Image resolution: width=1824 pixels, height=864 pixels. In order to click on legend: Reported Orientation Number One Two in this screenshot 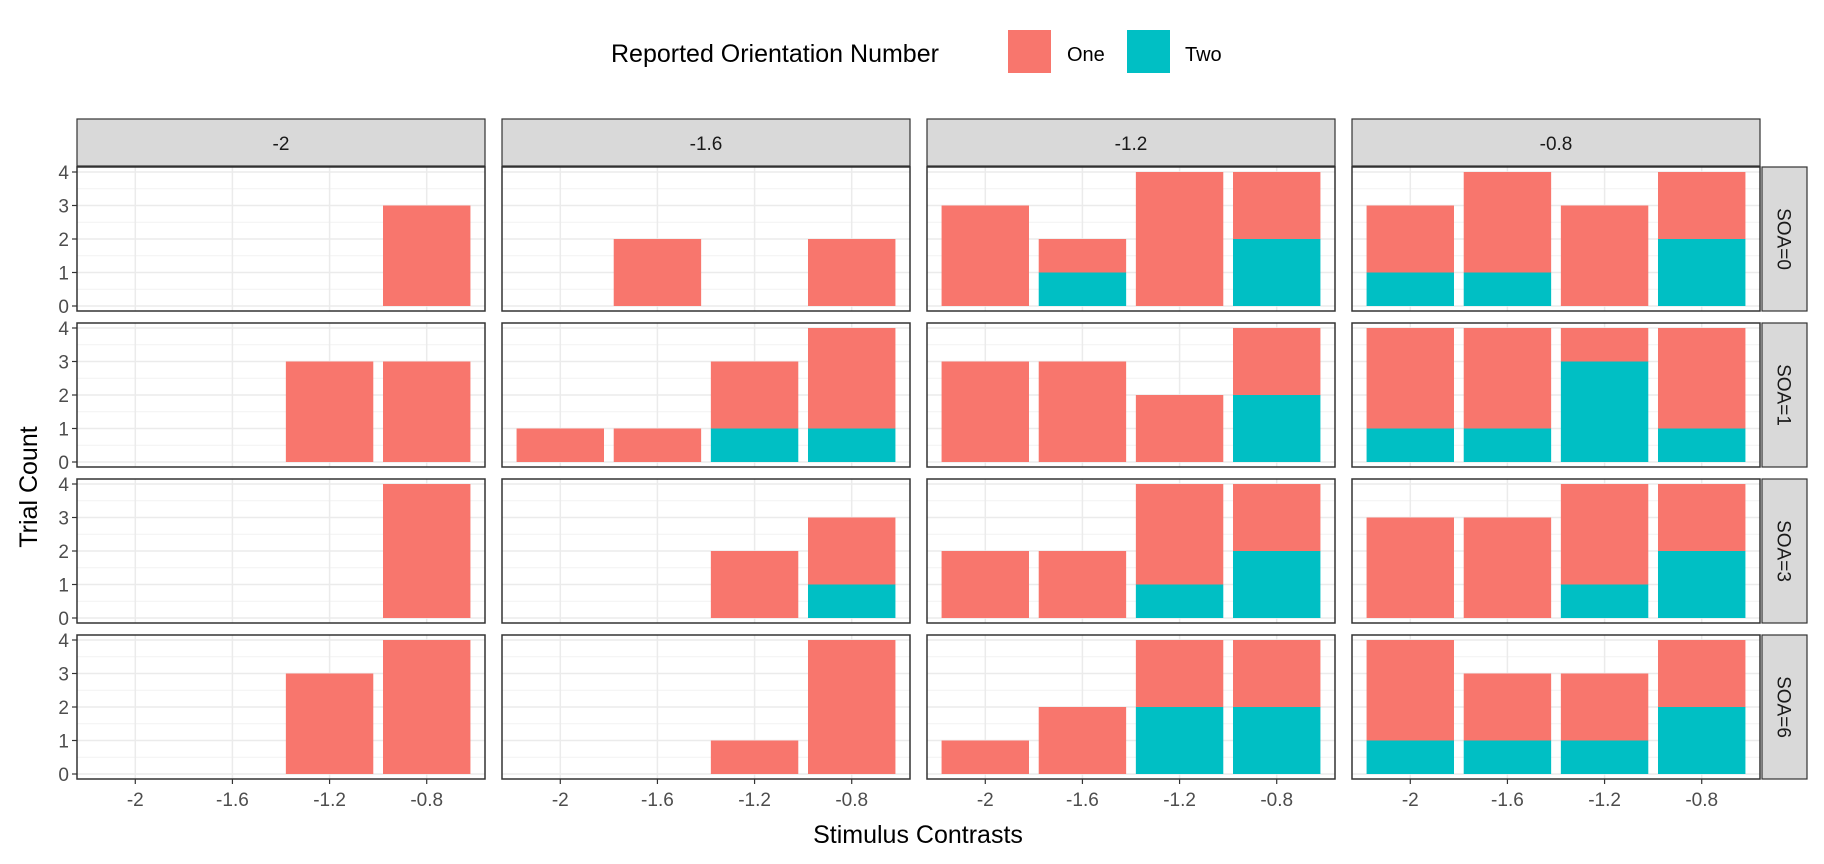, I will do `click(916, 51)`.